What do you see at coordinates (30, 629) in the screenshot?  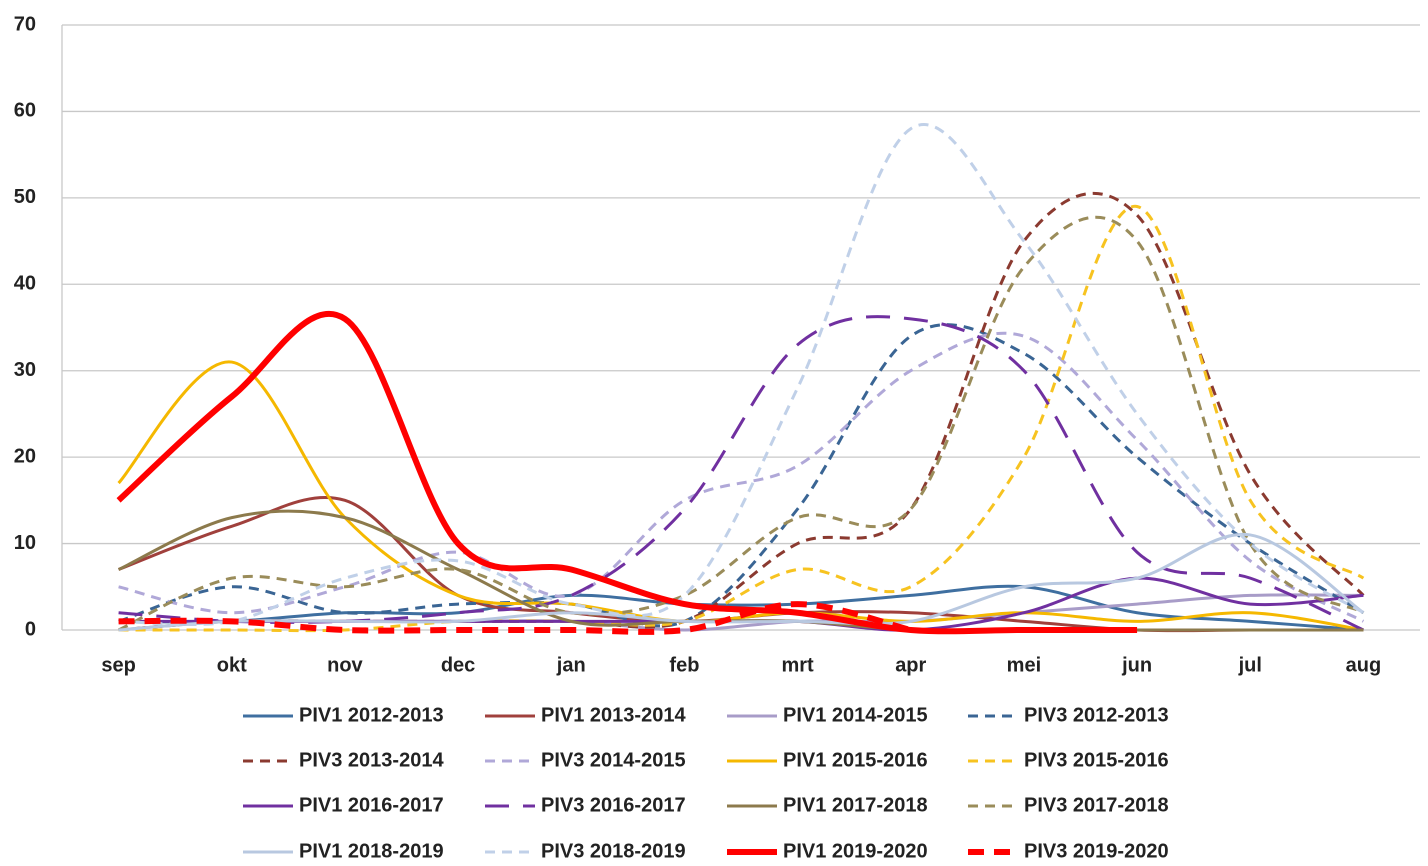 I see `y-tick-label: 0` at bounding box center [30, 629].